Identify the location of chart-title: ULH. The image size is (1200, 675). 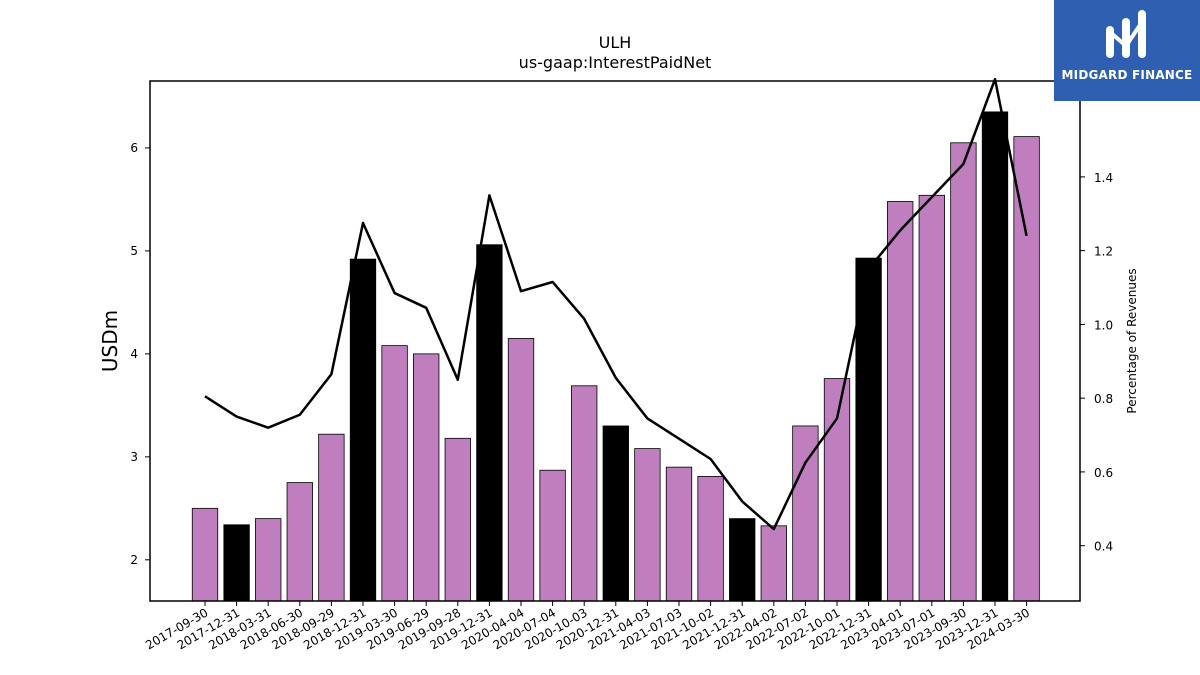
(615, 42).